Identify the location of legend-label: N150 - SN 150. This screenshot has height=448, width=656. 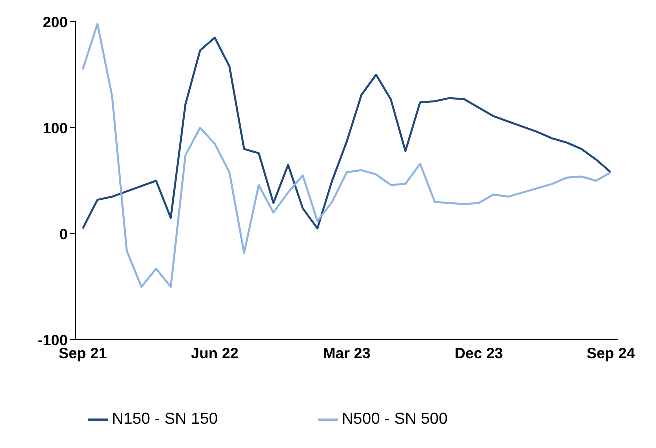
(165, 419).